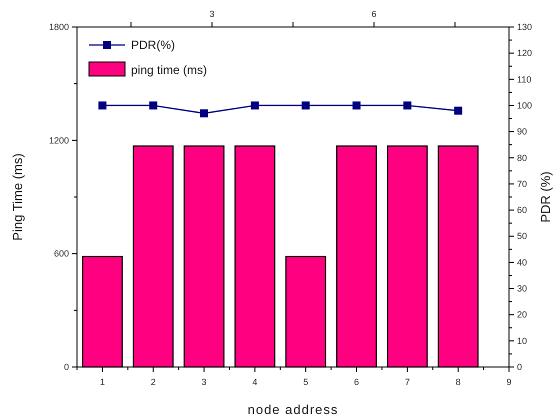  I want to click on y2-tick-label: 70, so click(522, 183).